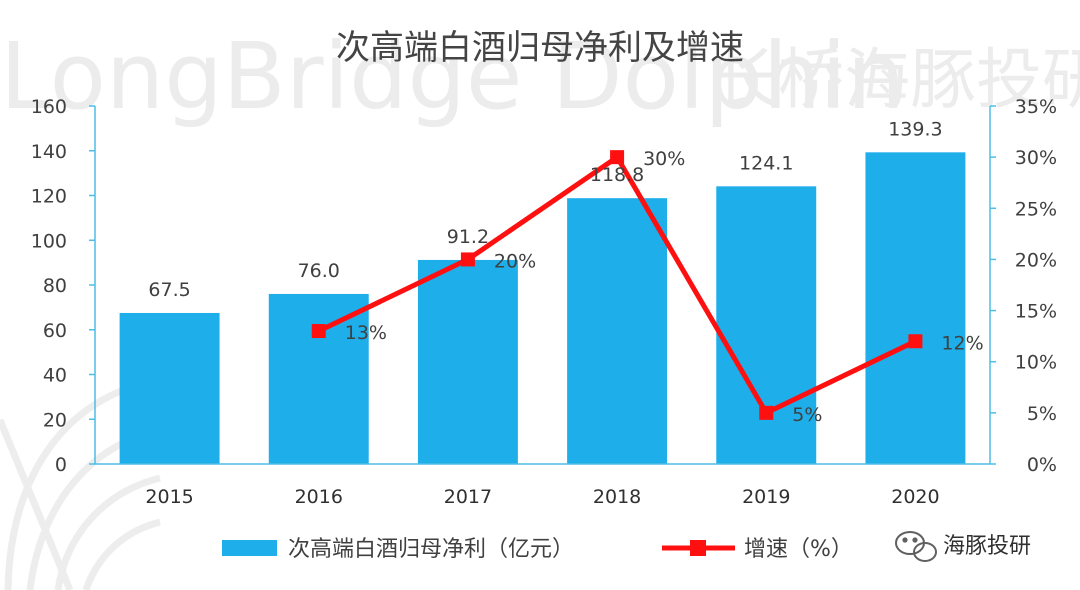 This screenshot has height=590, width=1080. Describe the element at coordinates (55, 331) in the screenshot. I see `left-axis-tick-label: 60` at that location.